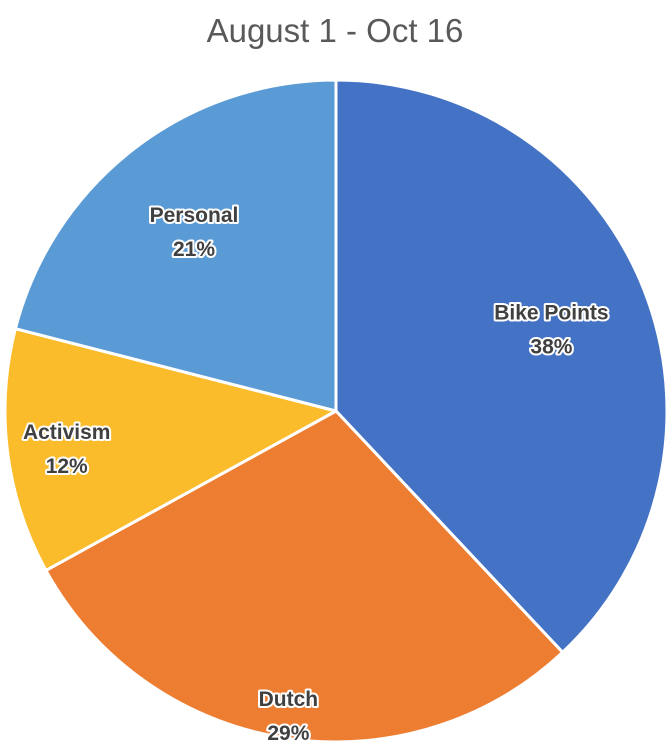 The height and width of the screenshot is (748, 670). I want to click on slice-label-percent: 12%, so click(67, 466).